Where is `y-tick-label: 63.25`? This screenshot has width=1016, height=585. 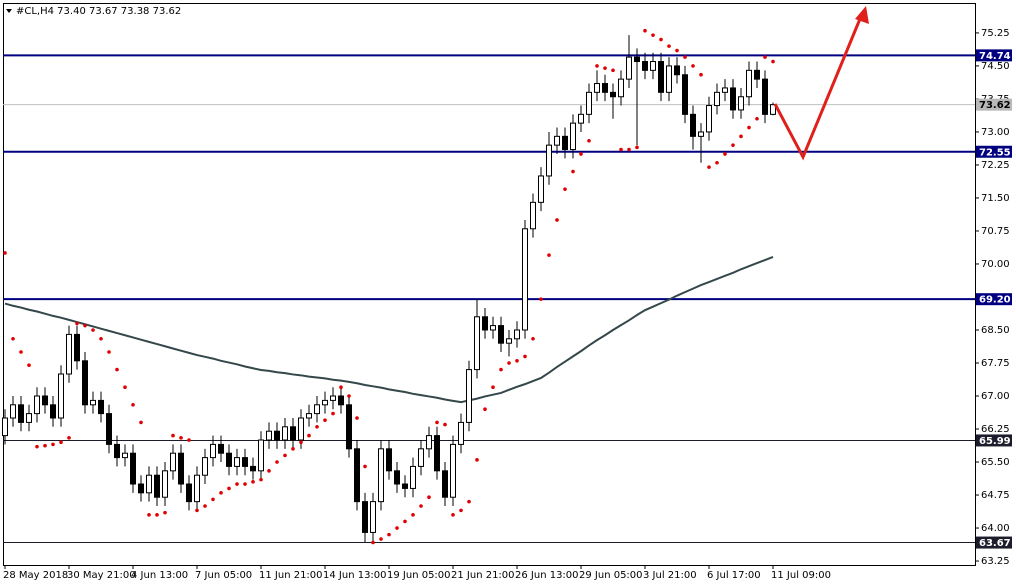
y-tick-label: 63.25 is located at coordinates (995, 561).